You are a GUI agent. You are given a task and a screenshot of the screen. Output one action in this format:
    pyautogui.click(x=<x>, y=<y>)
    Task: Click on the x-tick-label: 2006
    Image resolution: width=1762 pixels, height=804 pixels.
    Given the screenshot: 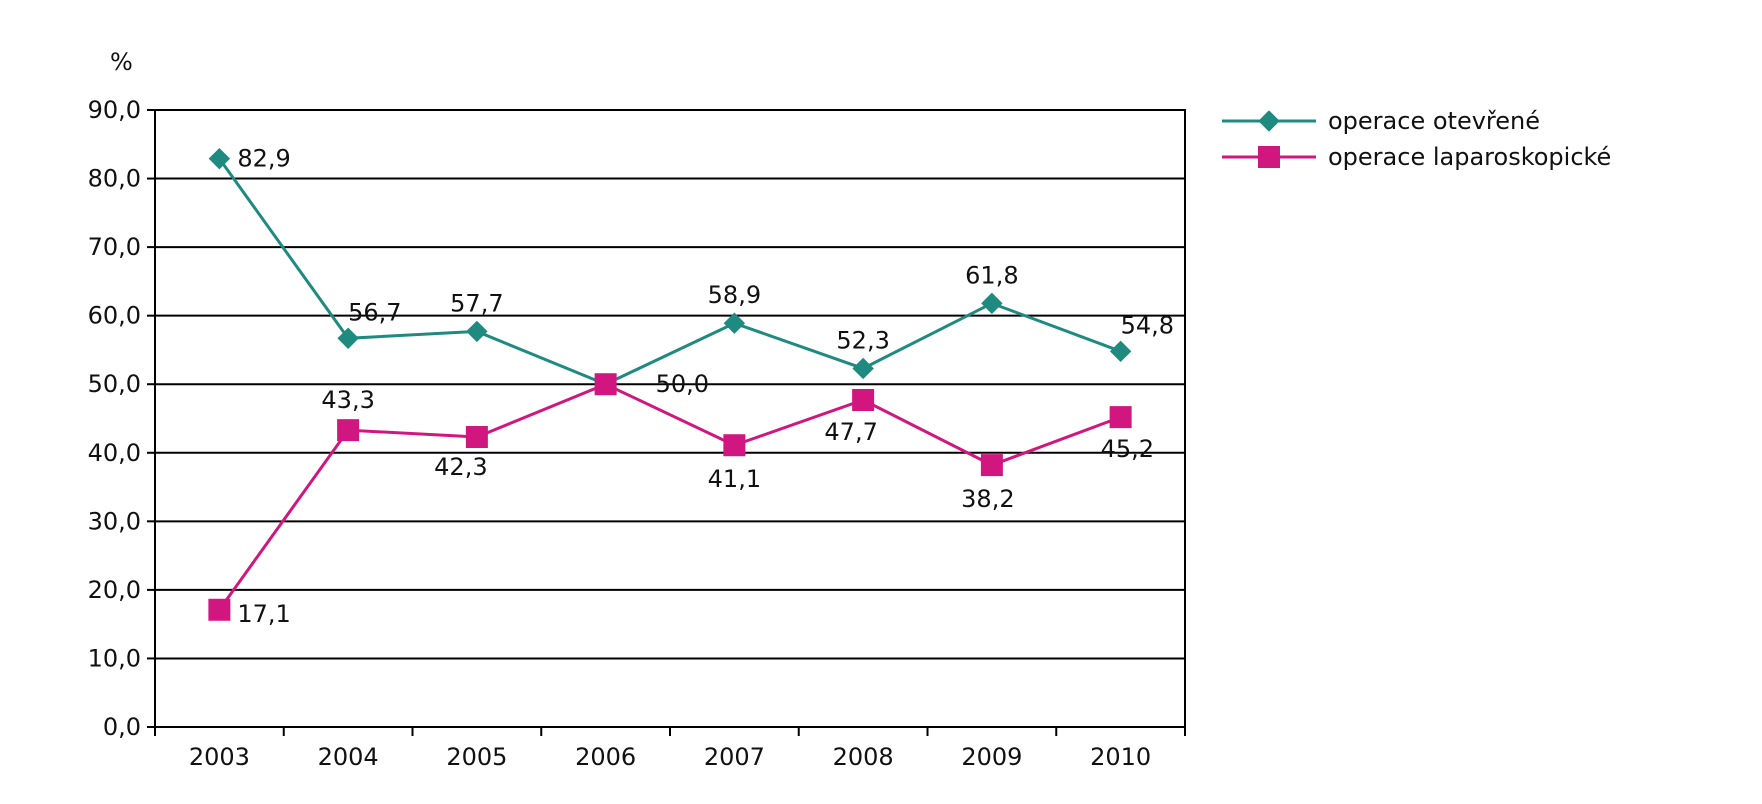 What is the action you would take?
    pyautogui.click(x=605, y=757)
    